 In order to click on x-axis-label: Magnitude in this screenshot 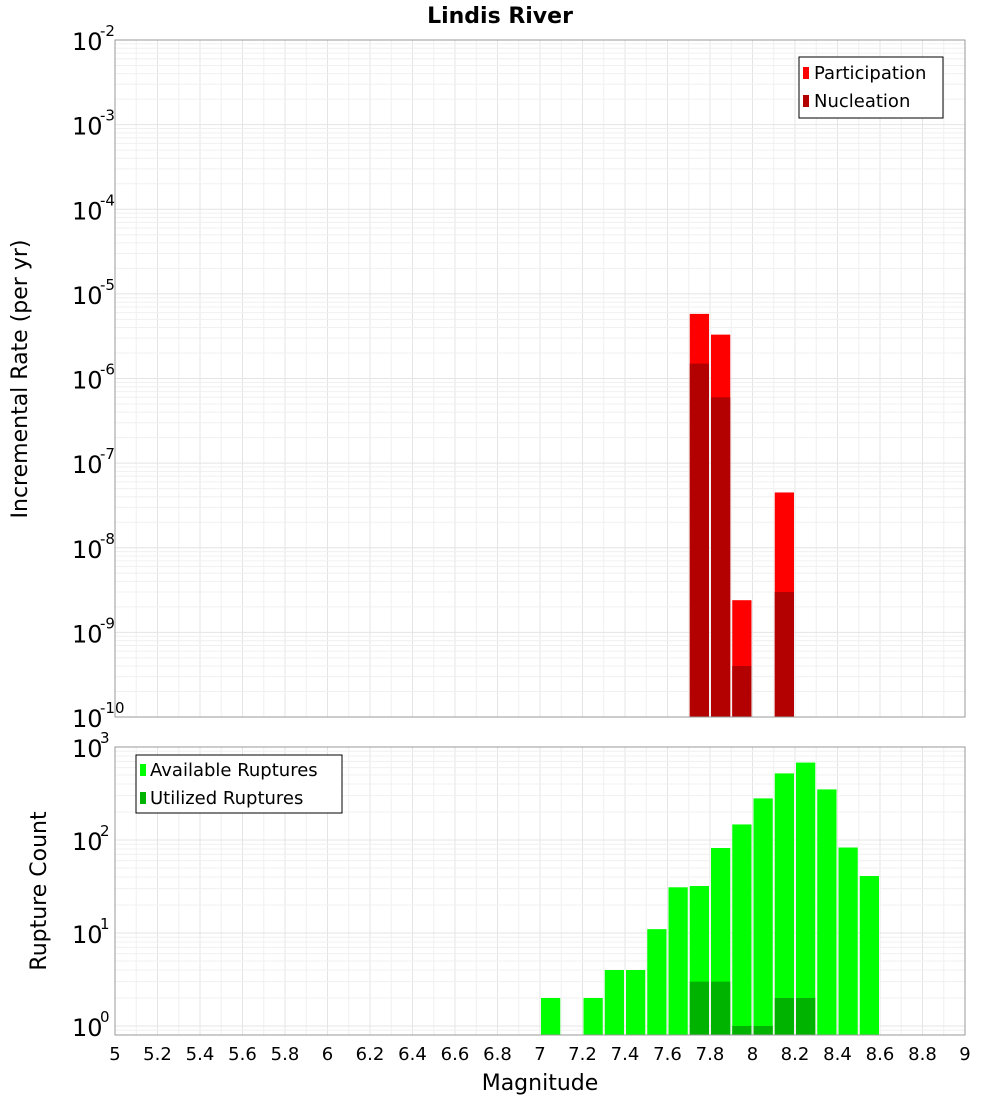, I will do `click(540, 1083)`.